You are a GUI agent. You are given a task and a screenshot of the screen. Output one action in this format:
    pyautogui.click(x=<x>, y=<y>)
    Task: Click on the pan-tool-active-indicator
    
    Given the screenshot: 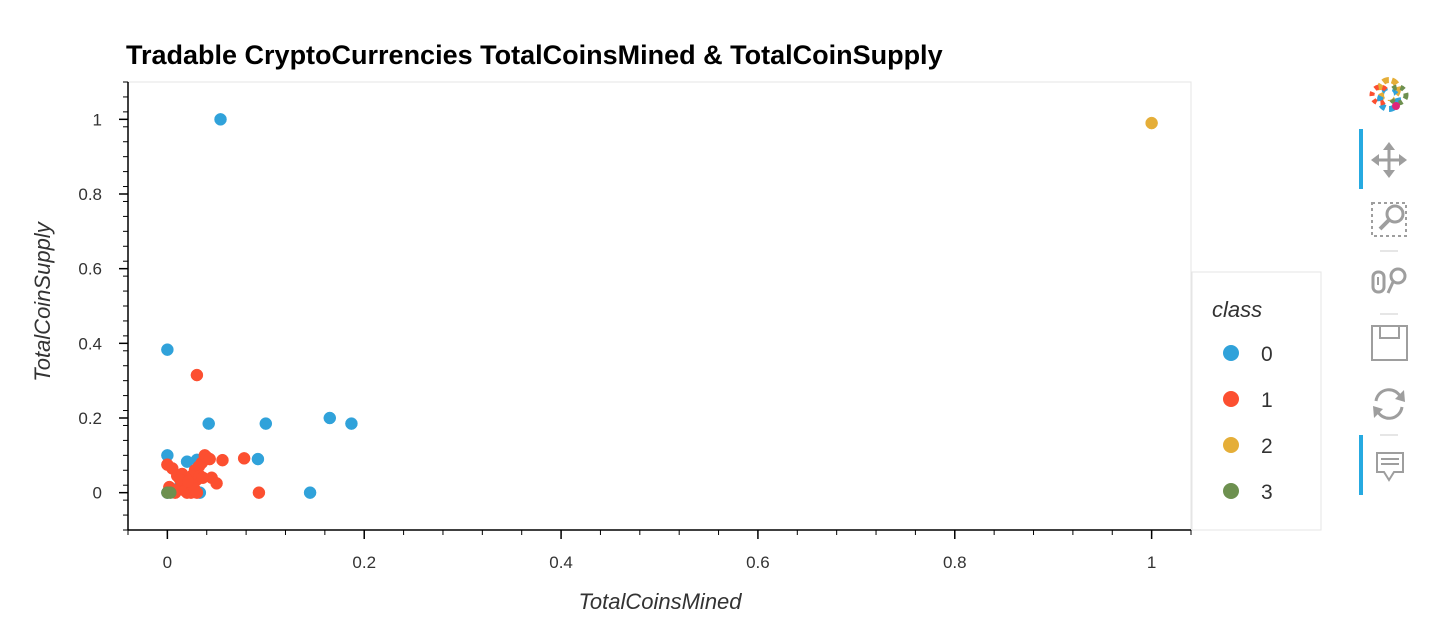 What is the action you would take?
    pyautogui.click(x=1361, y=159)
    